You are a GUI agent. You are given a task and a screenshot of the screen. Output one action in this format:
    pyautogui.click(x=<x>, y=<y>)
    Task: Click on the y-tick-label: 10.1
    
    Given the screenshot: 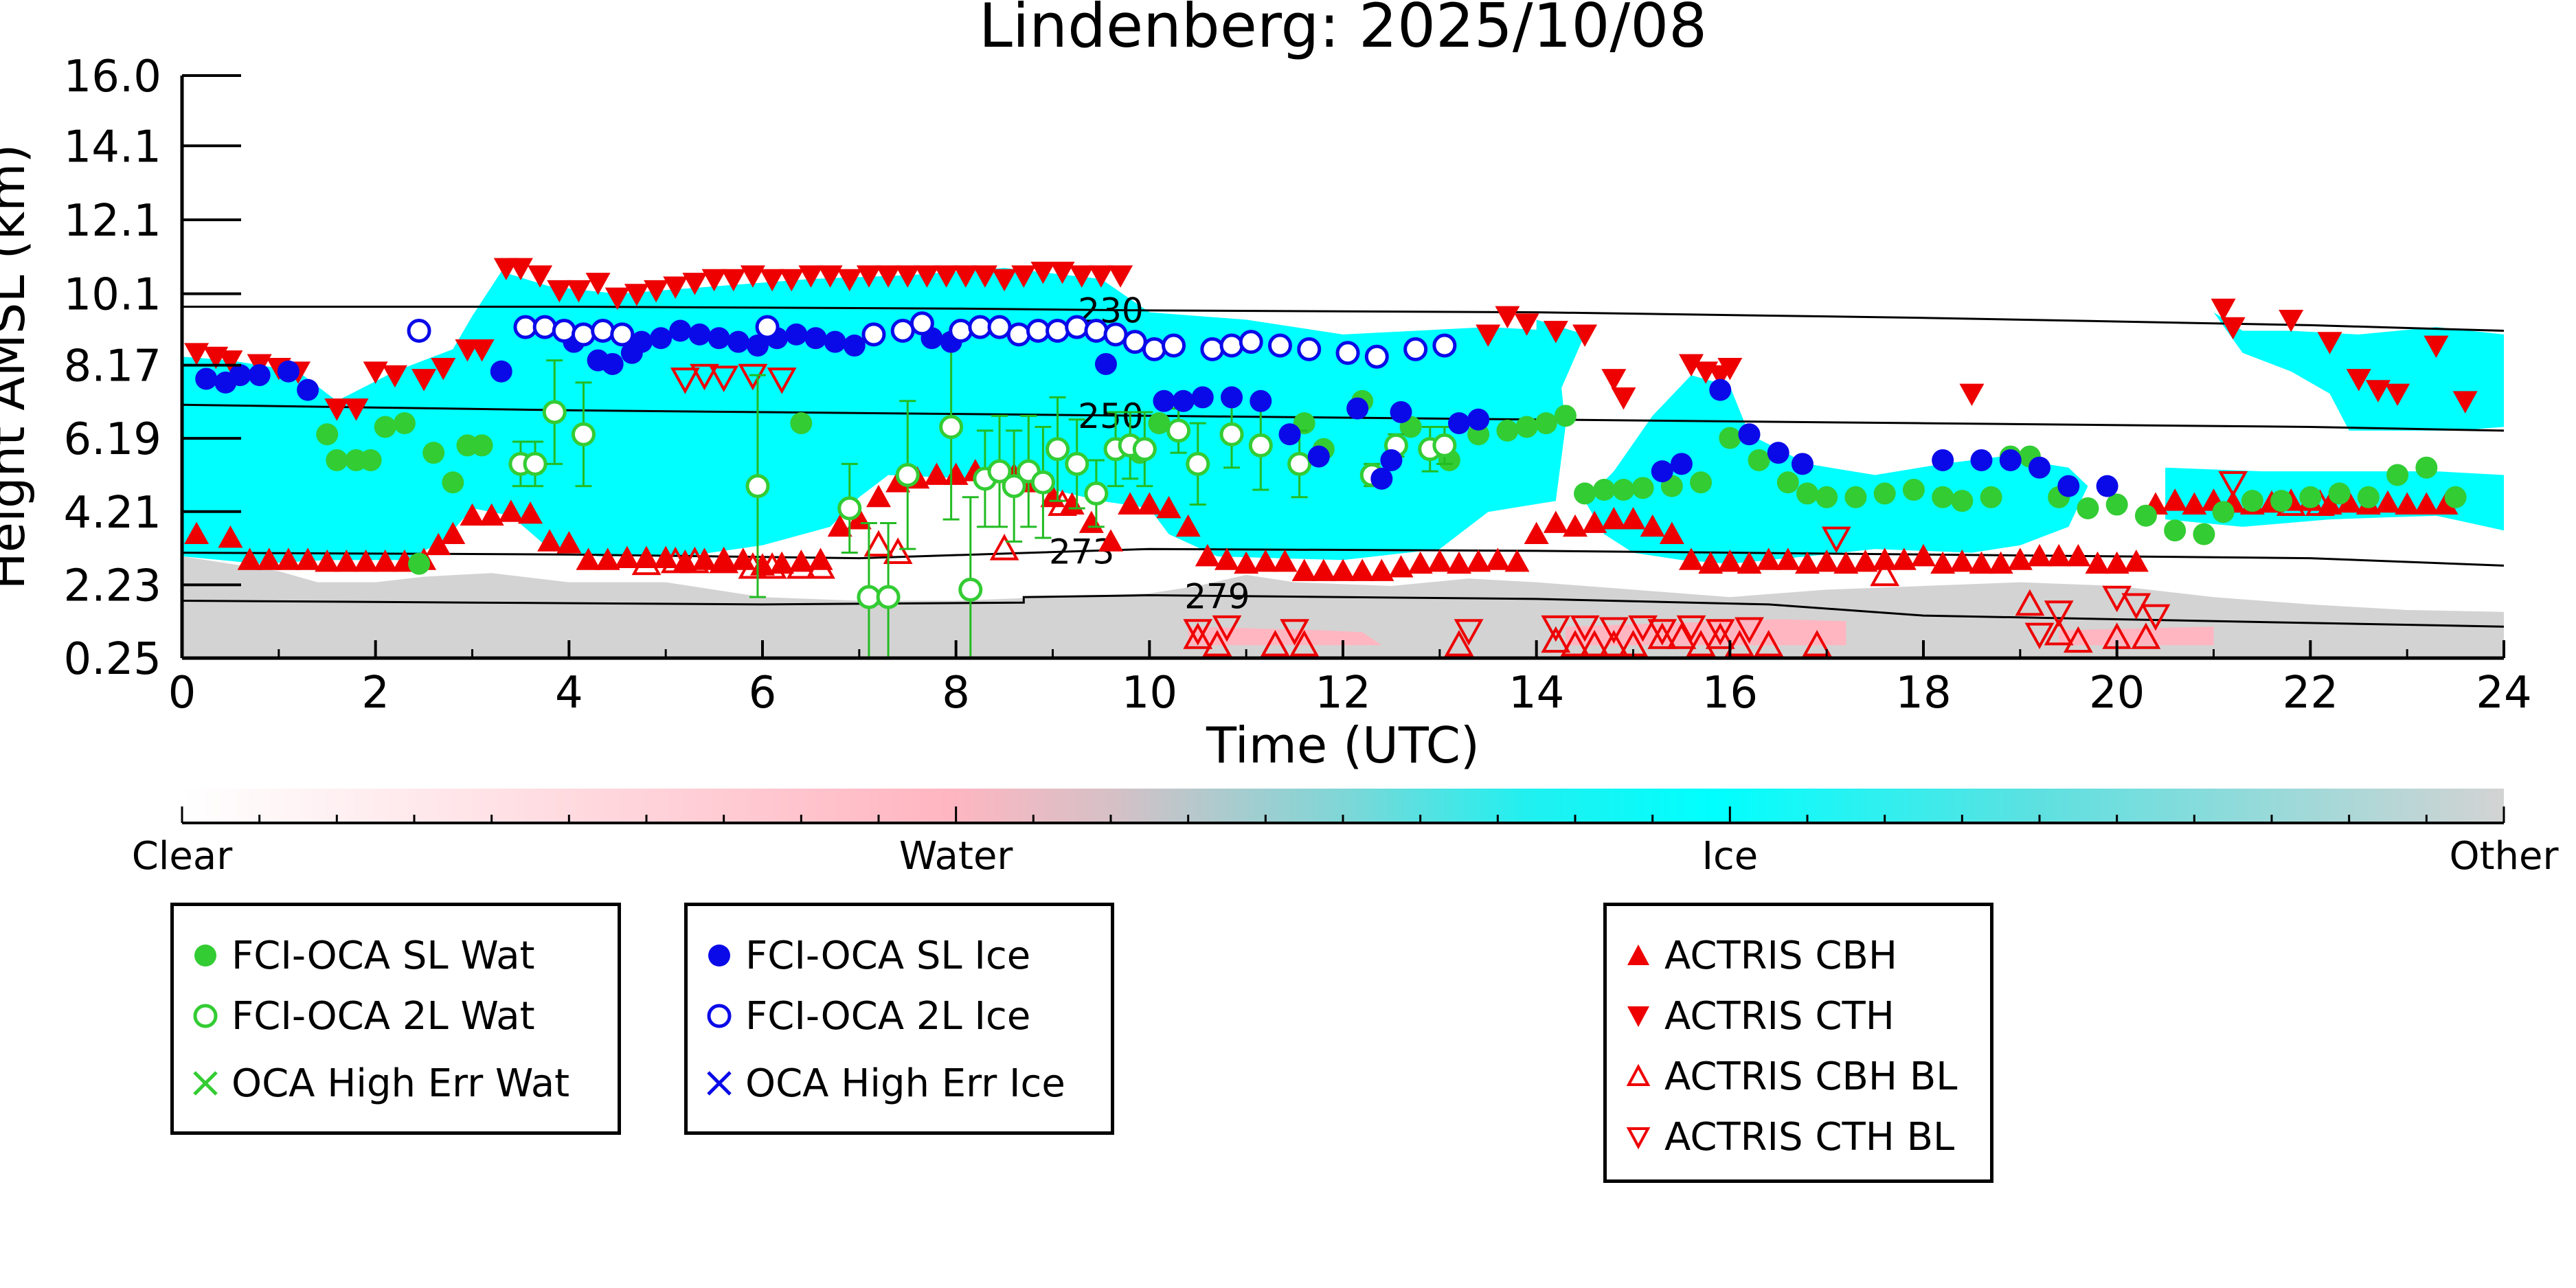 What is the action you would take?
    pyautogui.click(x=113, y=295)
    